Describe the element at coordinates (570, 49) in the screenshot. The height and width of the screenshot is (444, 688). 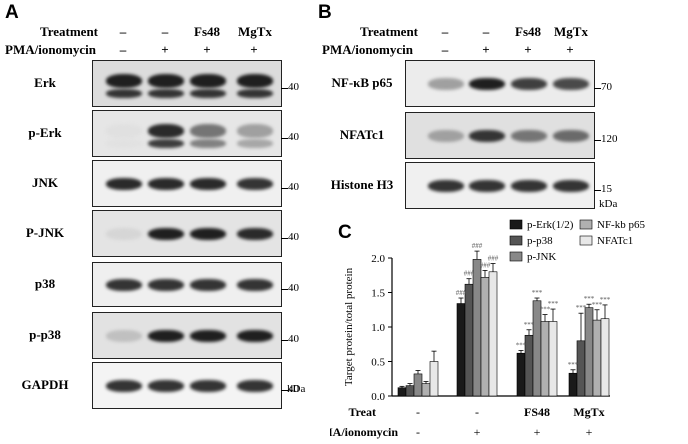
I see `panelB-pma_signs-3: +` at that location.